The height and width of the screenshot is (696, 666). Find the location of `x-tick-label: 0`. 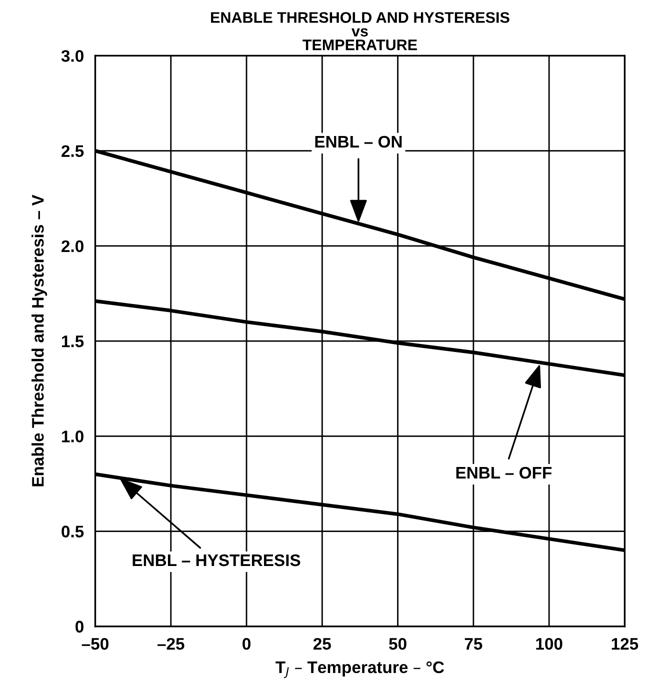

x-tick-label: 0 is located at coordinates (246, 644).